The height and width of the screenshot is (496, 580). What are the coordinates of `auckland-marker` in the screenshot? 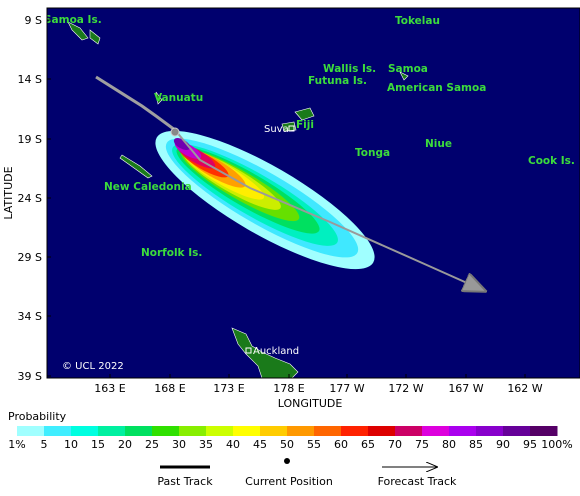 It's located at (248, 350).